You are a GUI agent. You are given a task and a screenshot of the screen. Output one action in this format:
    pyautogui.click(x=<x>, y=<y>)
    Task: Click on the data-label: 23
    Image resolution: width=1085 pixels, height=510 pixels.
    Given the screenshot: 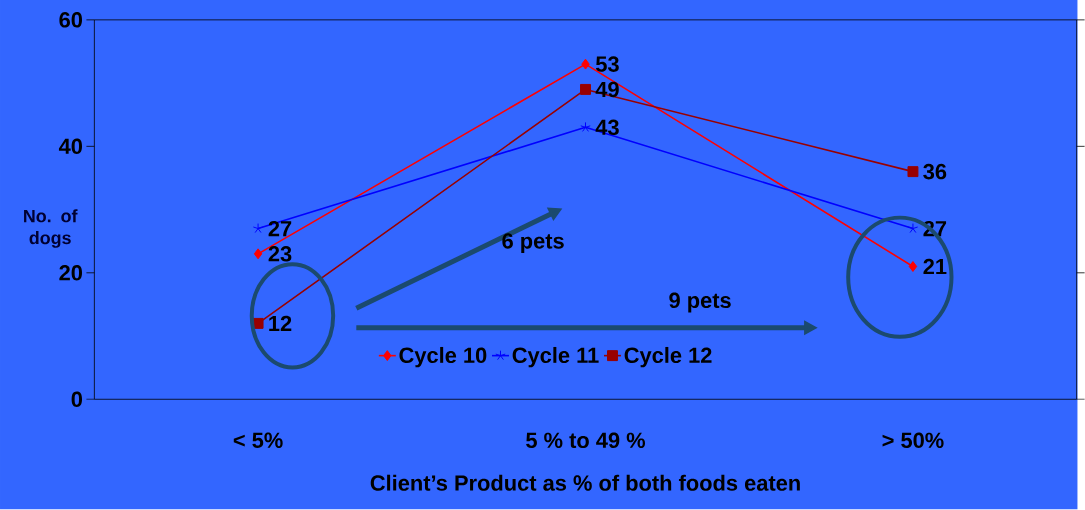 What is the action you would take?
    pyautogui.click(x=280, y=254)
    